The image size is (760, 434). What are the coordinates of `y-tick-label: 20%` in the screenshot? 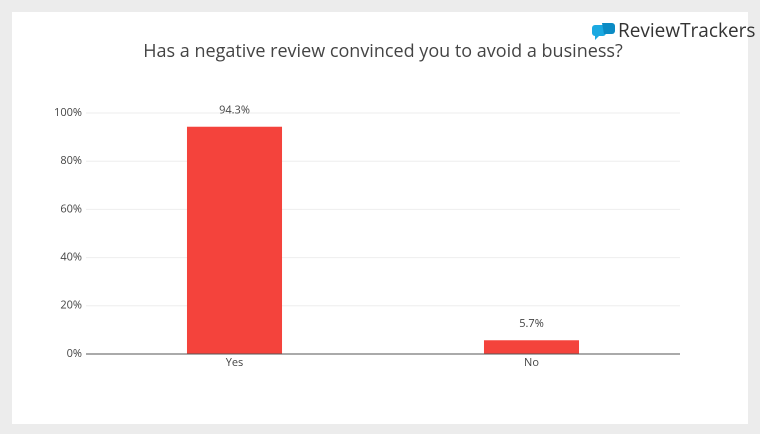 It's located at (71, 305).